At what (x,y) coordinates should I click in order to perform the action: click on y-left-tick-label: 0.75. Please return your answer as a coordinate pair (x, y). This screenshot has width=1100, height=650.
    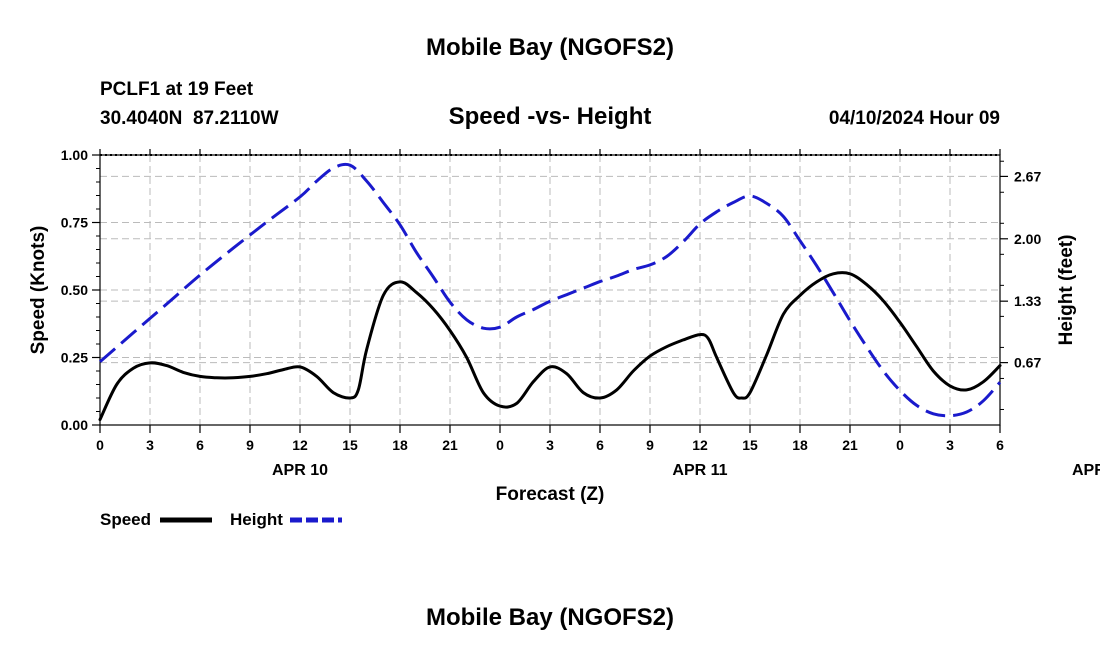
    Looking at the image, I should click on (74, 223).